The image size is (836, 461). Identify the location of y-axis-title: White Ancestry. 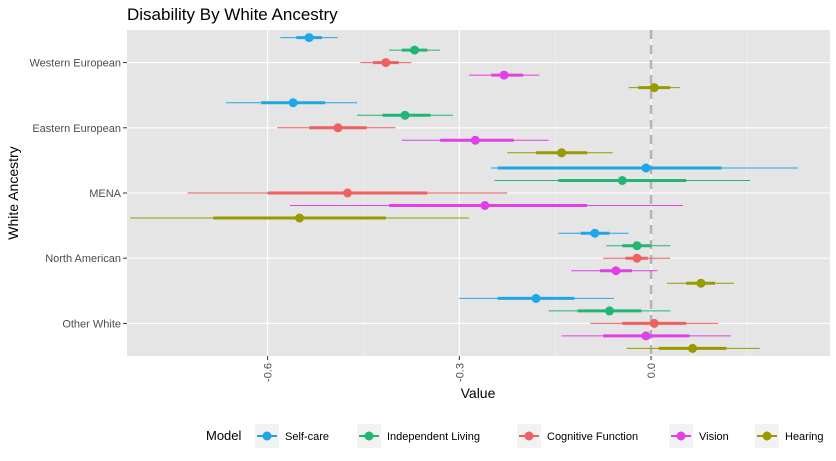
(13, 192).